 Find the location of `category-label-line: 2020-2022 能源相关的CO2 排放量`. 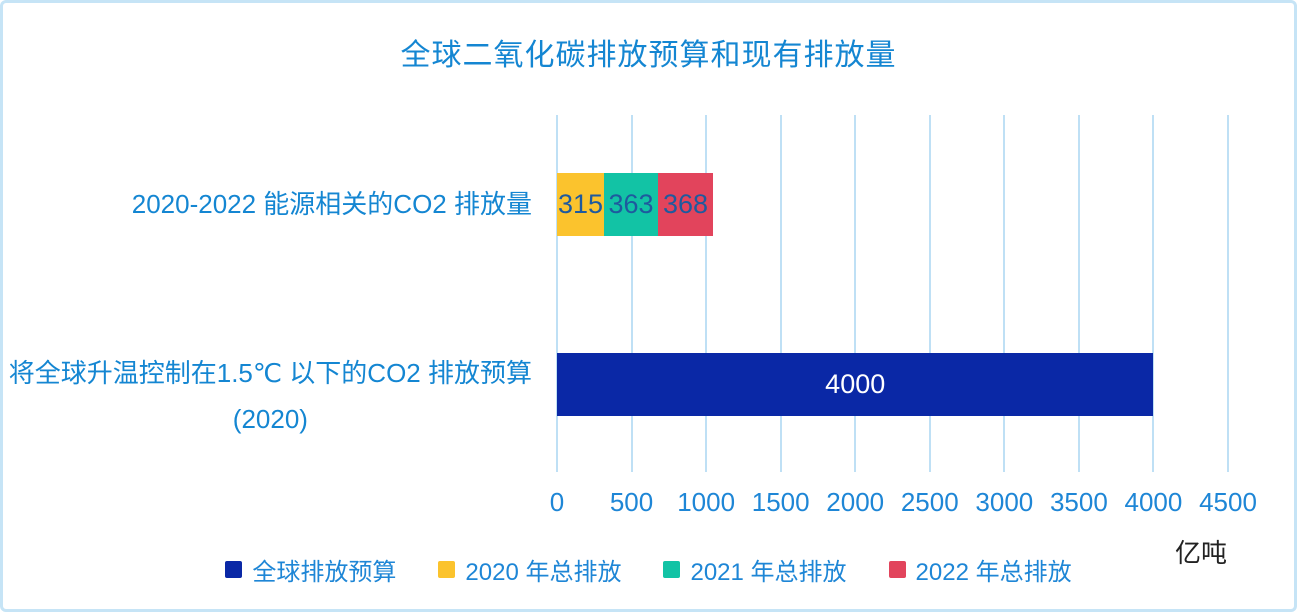

category-label-line: 2020-2022 能源相关的CO2 排放量 is located at coordinates (331, 204).